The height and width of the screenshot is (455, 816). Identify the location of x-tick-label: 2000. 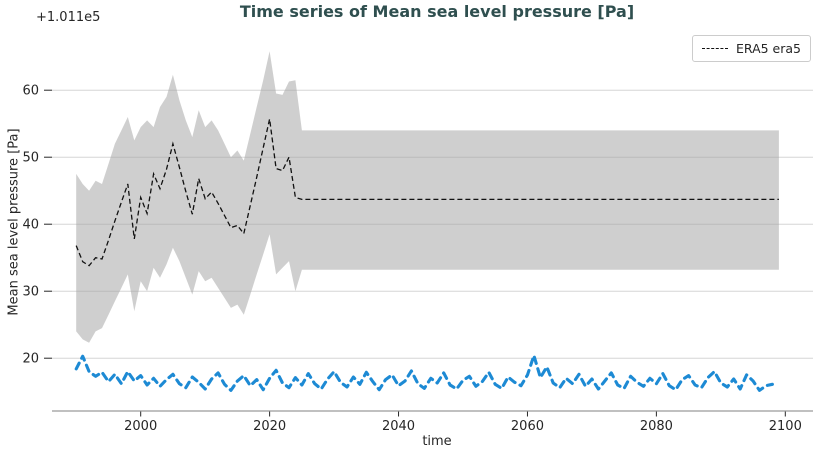
(140, 426).